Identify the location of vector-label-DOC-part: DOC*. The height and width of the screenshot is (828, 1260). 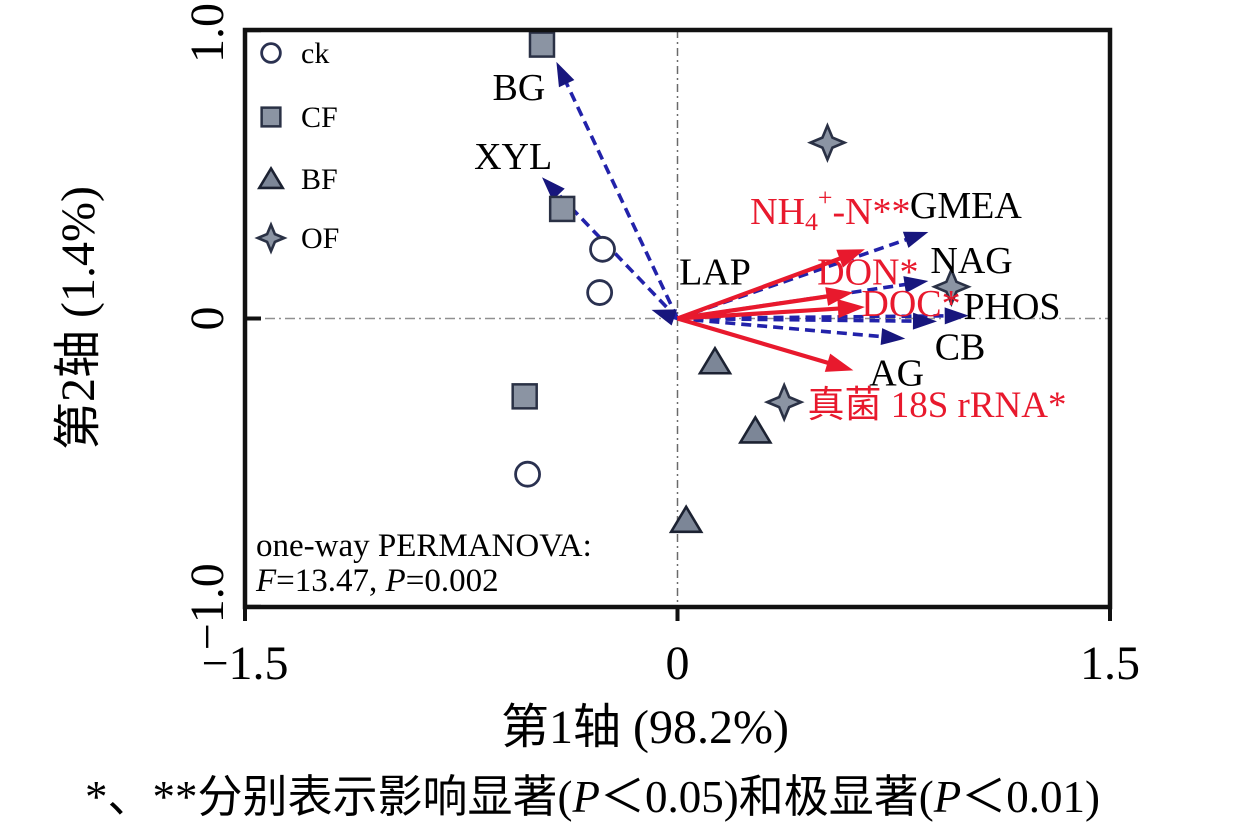
(910, 304).